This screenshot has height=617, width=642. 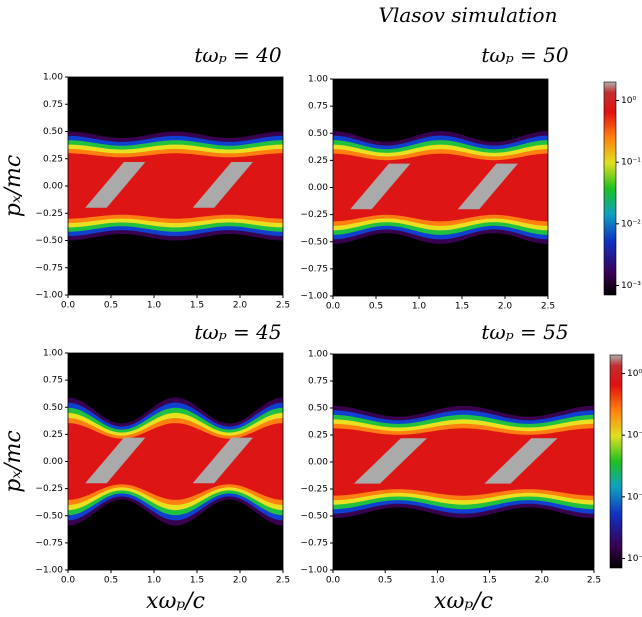 I want to click on panel-title: tωₚ = 45, so click(x=237, y=332).